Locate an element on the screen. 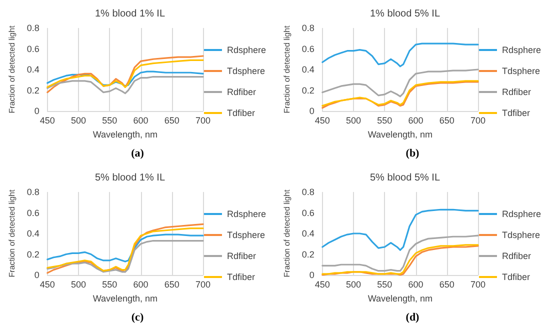 The width and height of the screenshot is (550, 327). chart-title: 5% blood 5% IL is located at coordinates (405, 177).